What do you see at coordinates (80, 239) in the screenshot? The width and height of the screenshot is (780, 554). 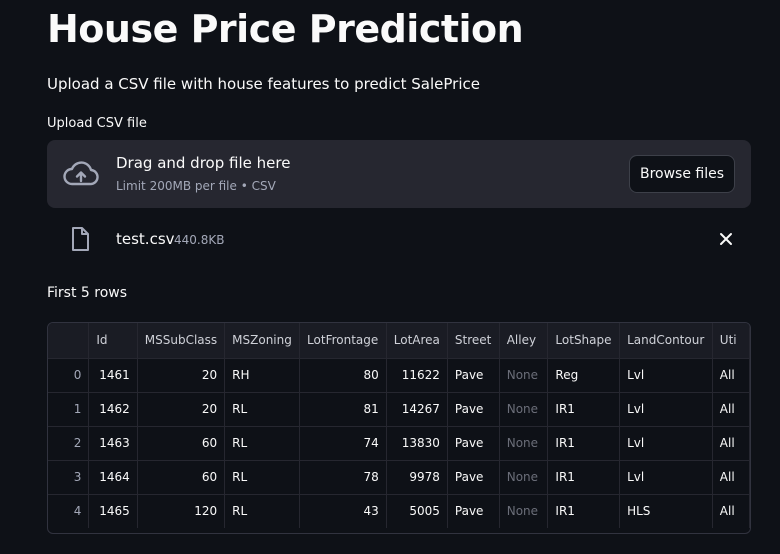 I see `file-icon` at bounding box center [80, 239].